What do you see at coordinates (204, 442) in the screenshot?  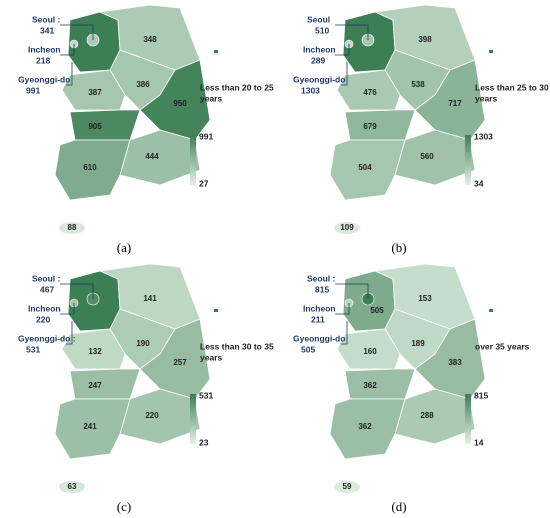 I see `legend-min: 23` at bounding box center [204, 442].